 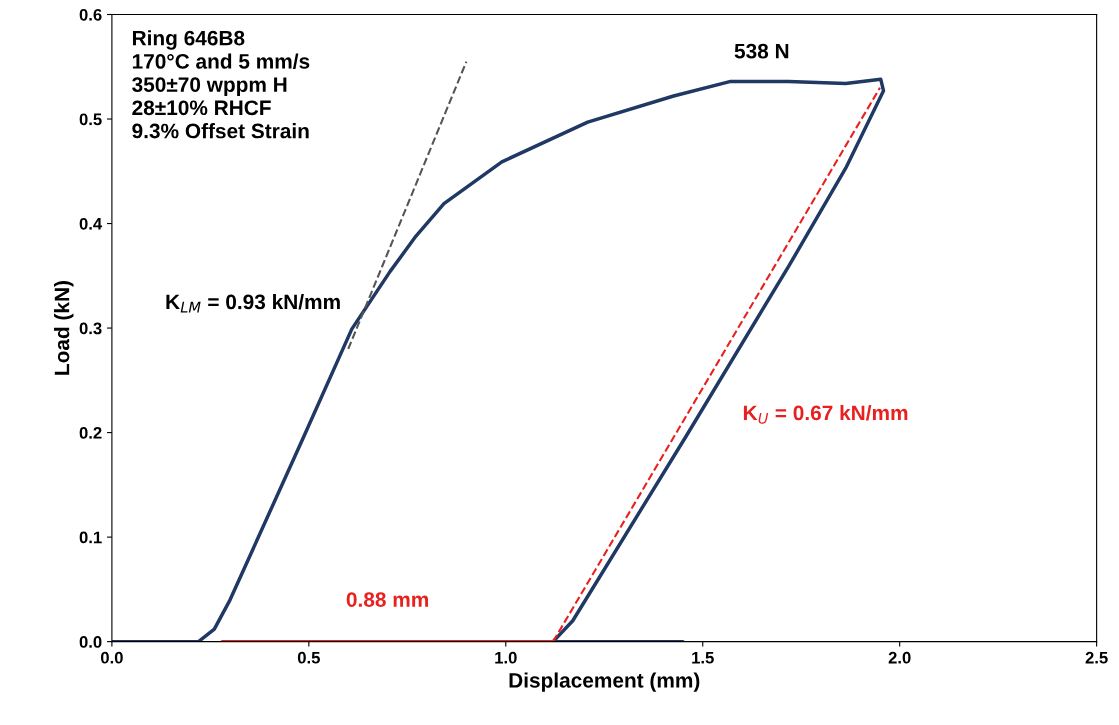 What do you see at coordinates (90, 328) in the screenshot?
I see `y-tick-label: 0.3` at bounding box center [90, 328].